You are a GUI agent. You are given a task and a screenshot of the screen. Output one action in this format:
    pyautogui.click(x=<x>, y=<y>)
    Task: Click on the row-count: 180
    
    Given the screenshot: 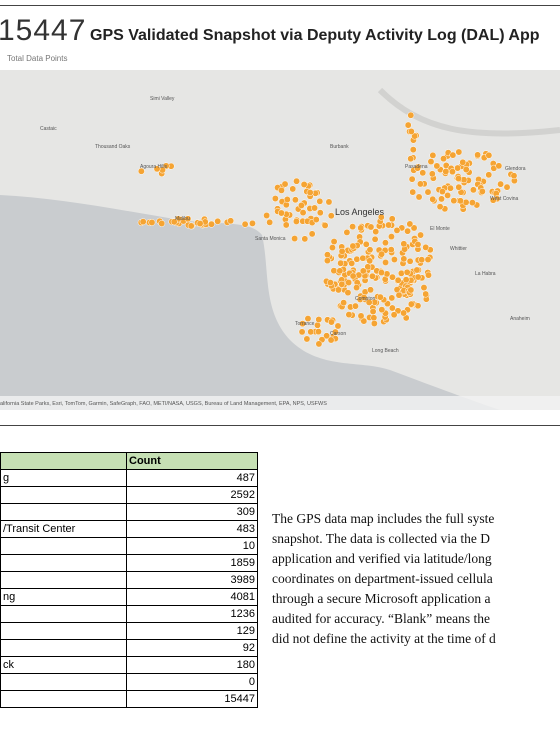 What is the action you would take?
    pyautogui.click(x=192, y=665)
    